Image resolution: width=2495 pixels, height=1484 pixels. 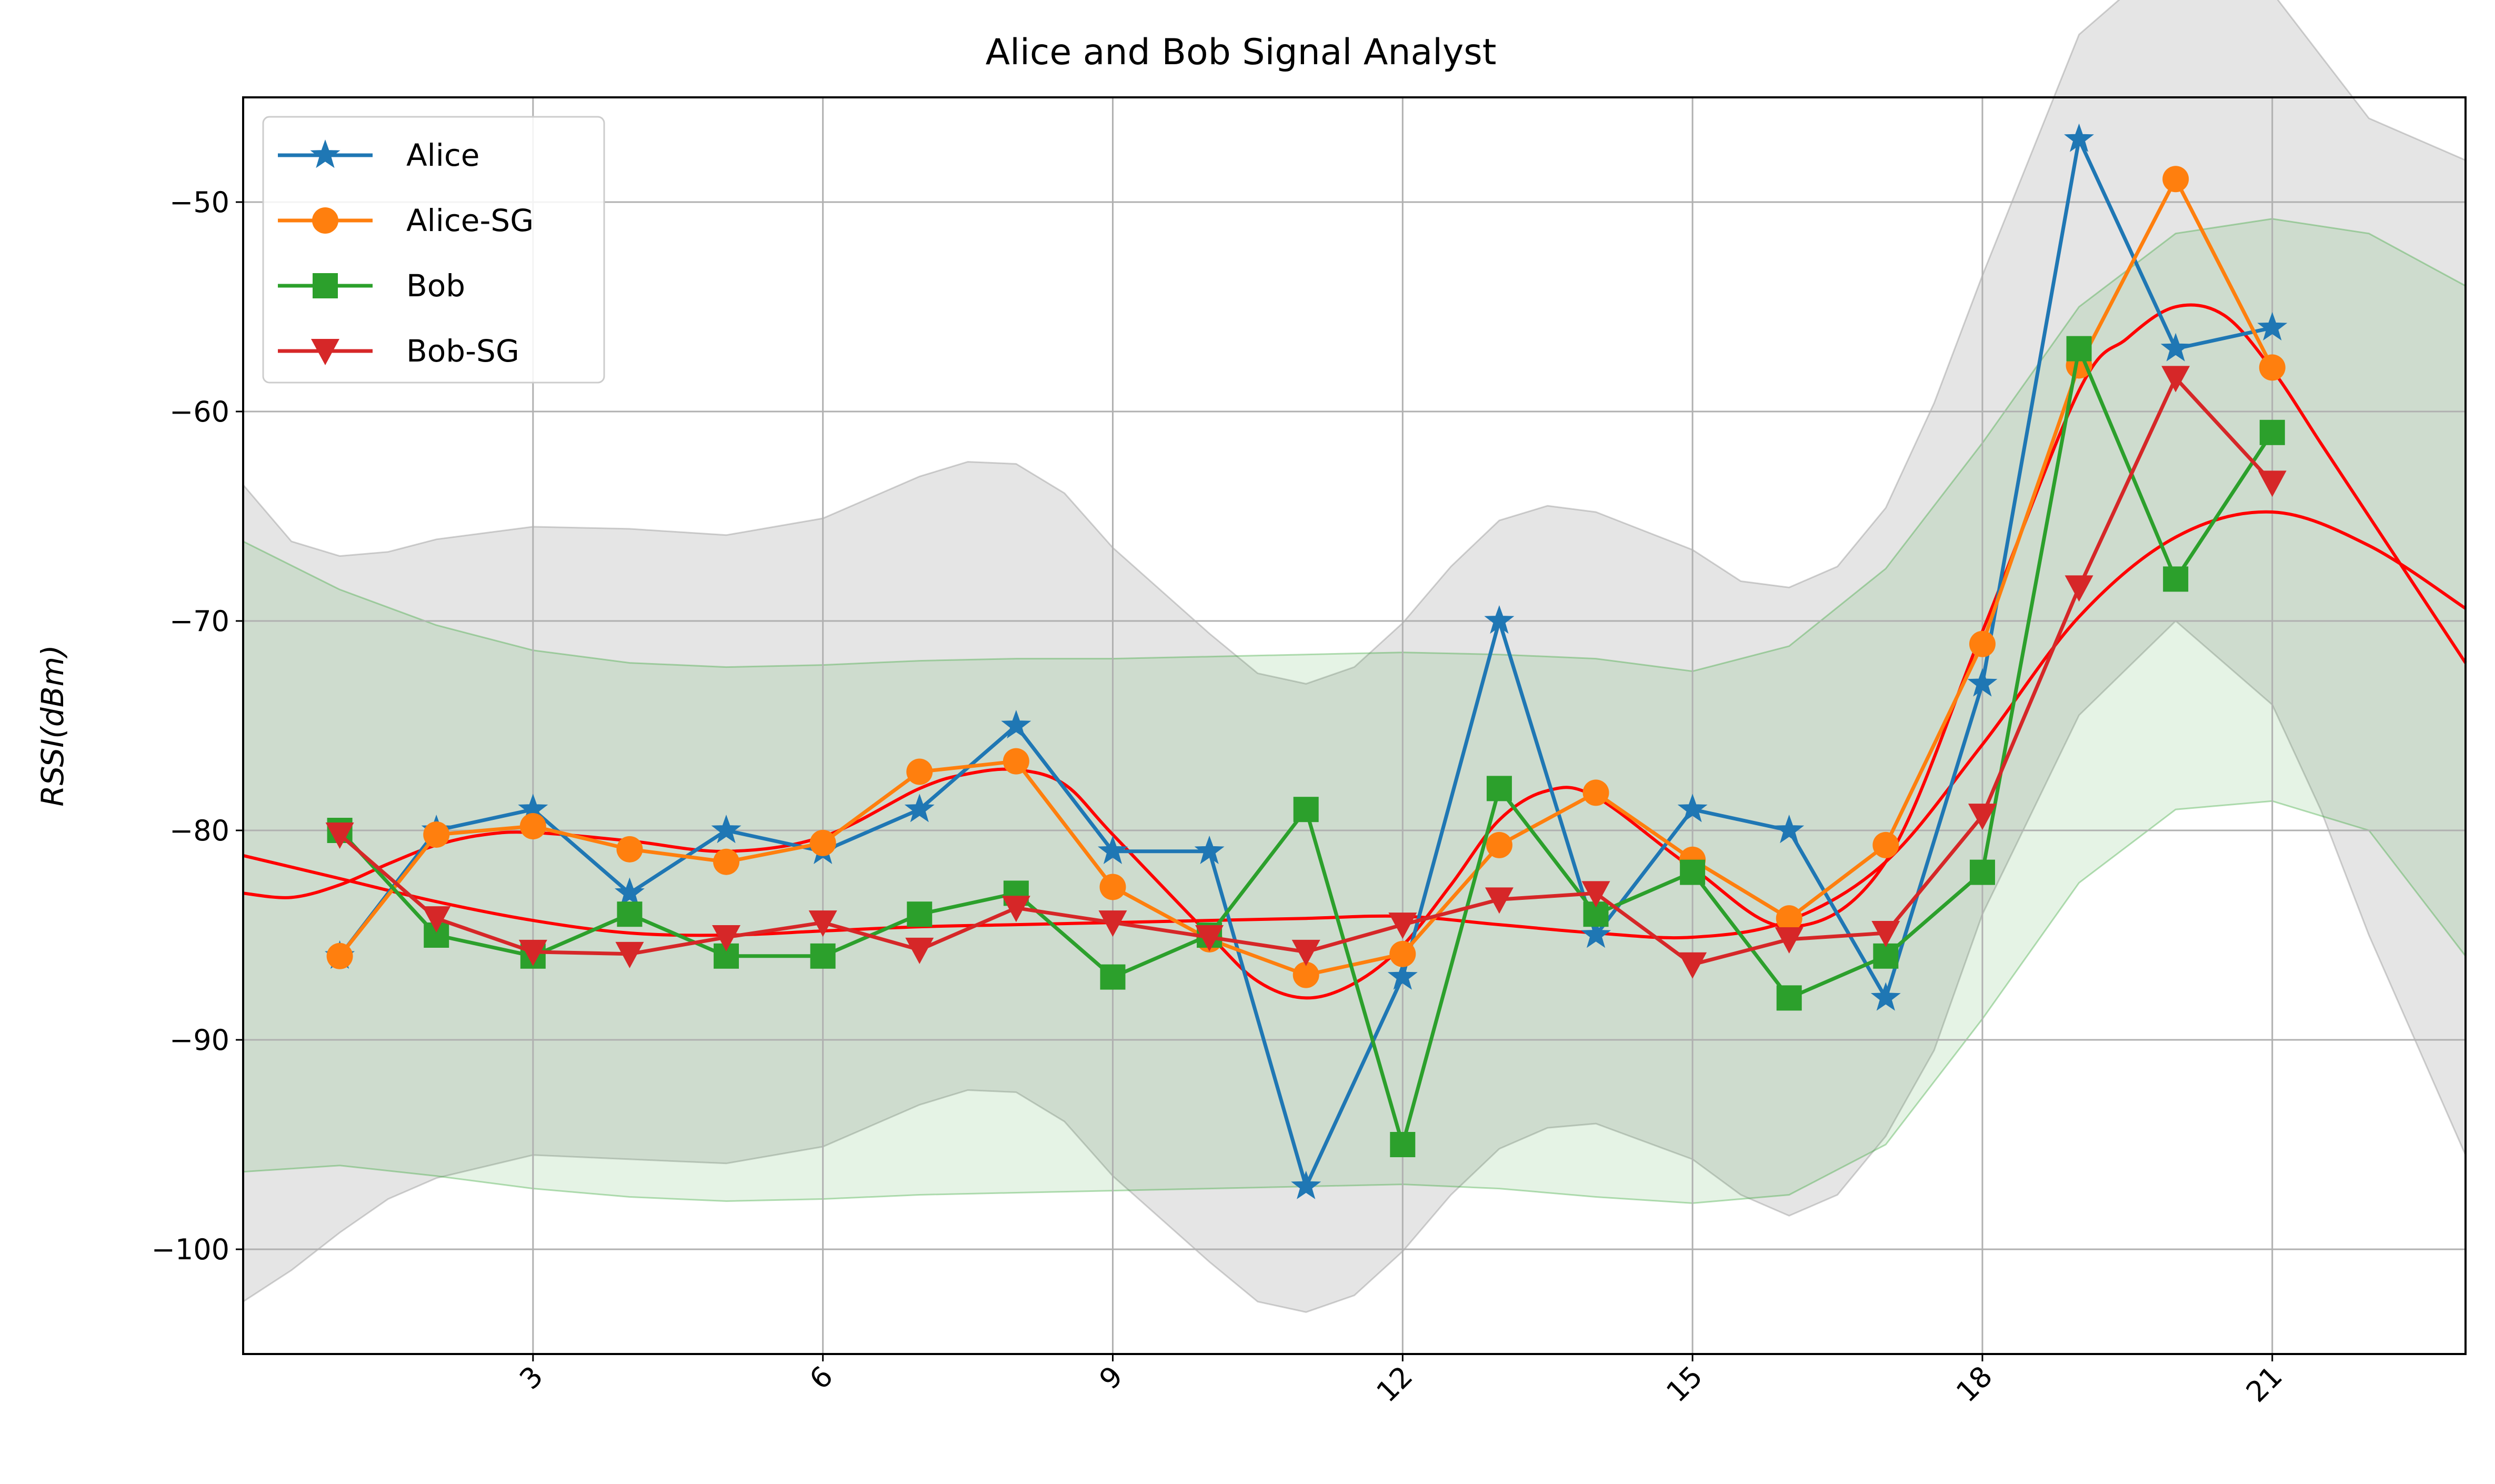 What do you see at coordinates (470, 220) in the screenshot?
I see `legend-label-alice-sg: Alice-SG` at bounding box center [470, 220].